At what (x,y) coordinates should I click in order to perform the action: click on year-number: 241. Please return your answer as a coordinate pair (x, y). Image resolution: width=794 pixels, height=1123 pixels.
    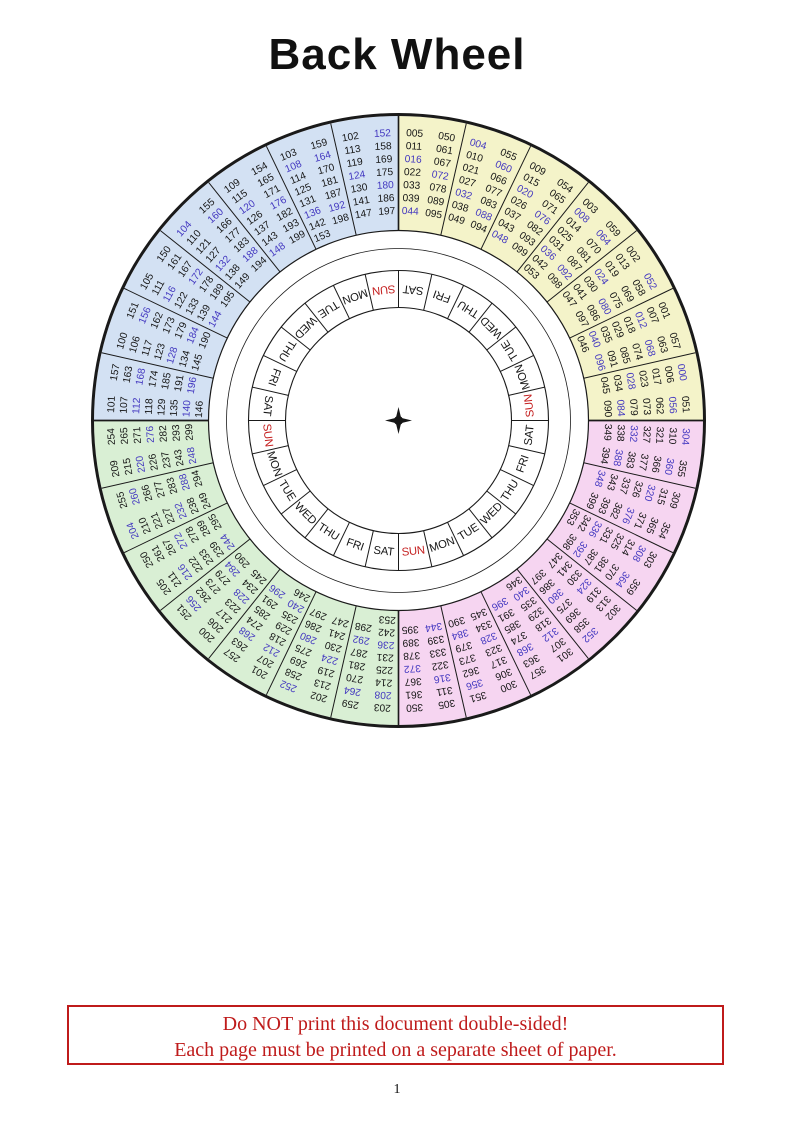
    Looking at the image, I should click on (337, 633).